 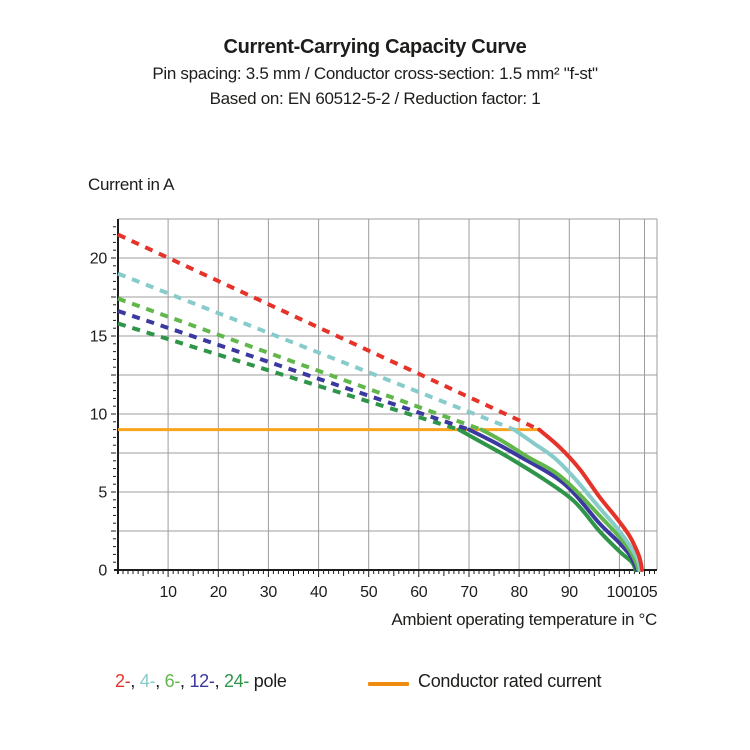 I want to click on x-axis-title: Ambient operating temperature in °C, so click(x=524, y=619).